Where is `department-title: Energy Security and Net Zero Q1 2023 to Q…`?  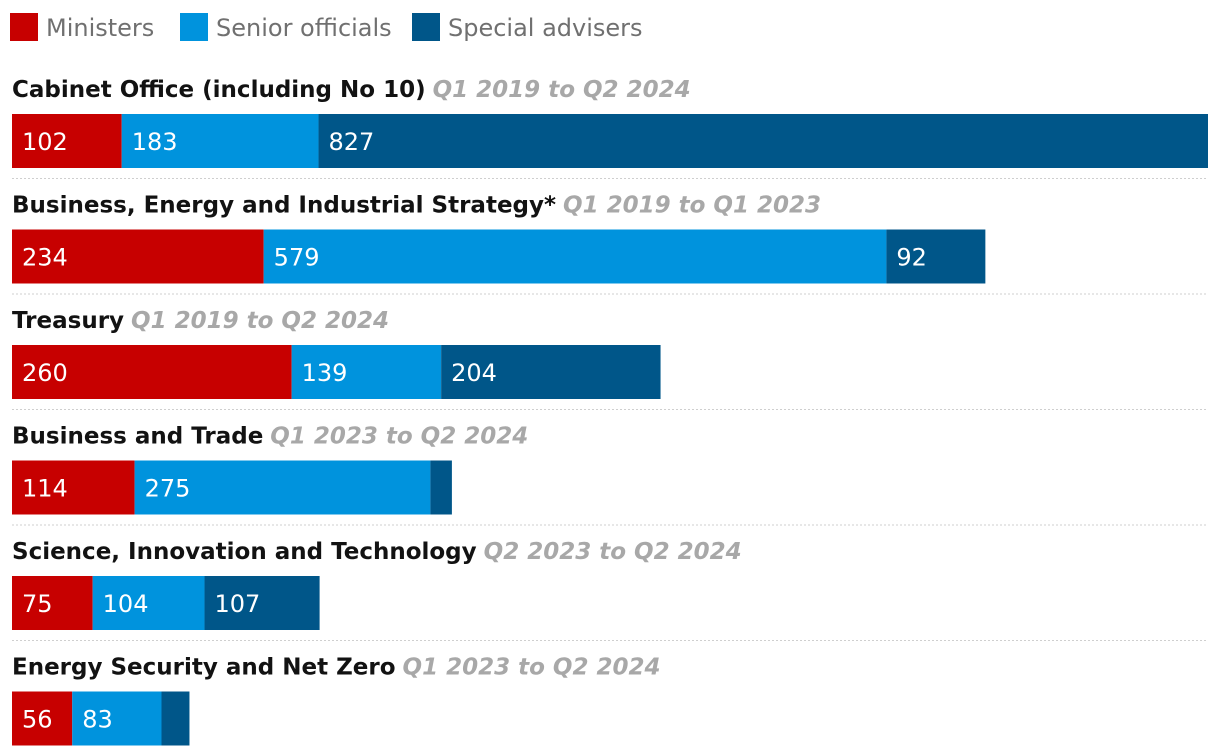
department-title: Energy Security and Net Zero Q1 2023 to Q… is located at coordinates (336, 668).